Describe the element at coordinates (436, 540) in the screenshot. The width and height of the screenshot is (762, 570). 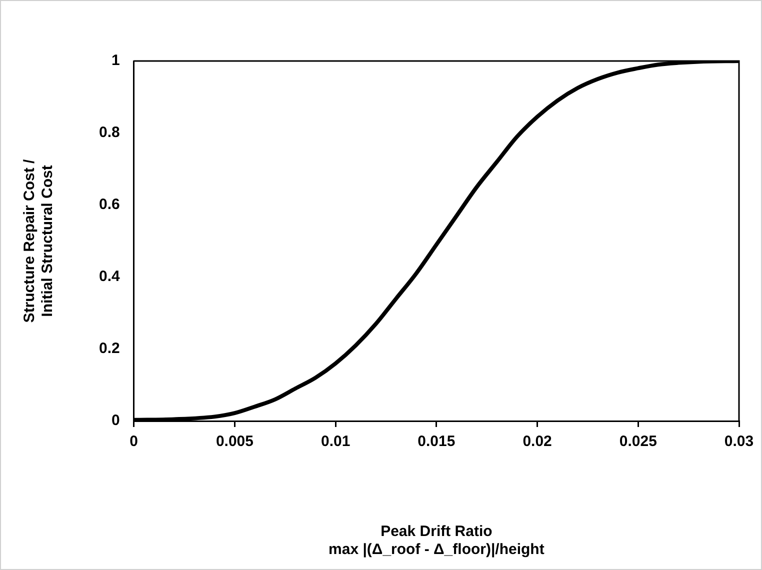
I see `x-axis-title: Peak Drift Ratio max |(Δ_roof - Δ_floor)|/height` at that location.